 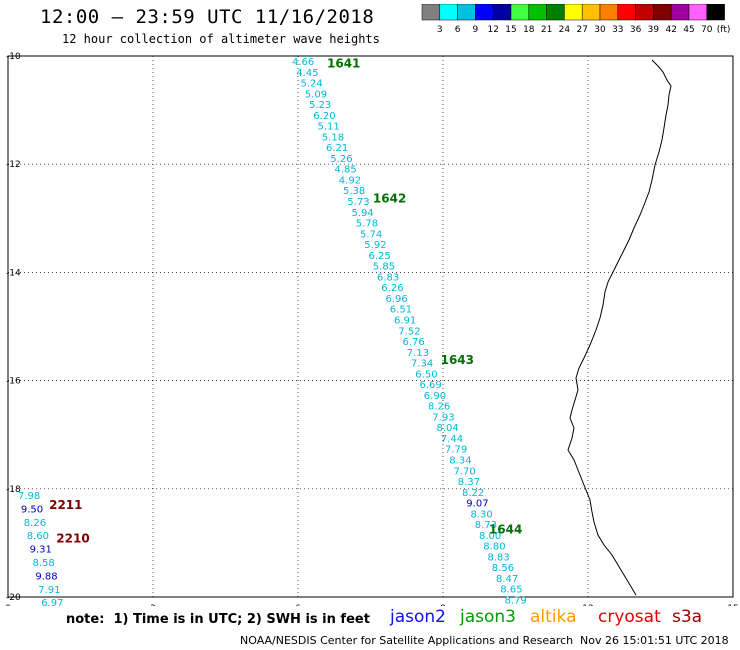 What do you see at coordinates (448, 428) in the screenshot?
I see `wave-height-value: 8.04` at bounding box center [448, 428].